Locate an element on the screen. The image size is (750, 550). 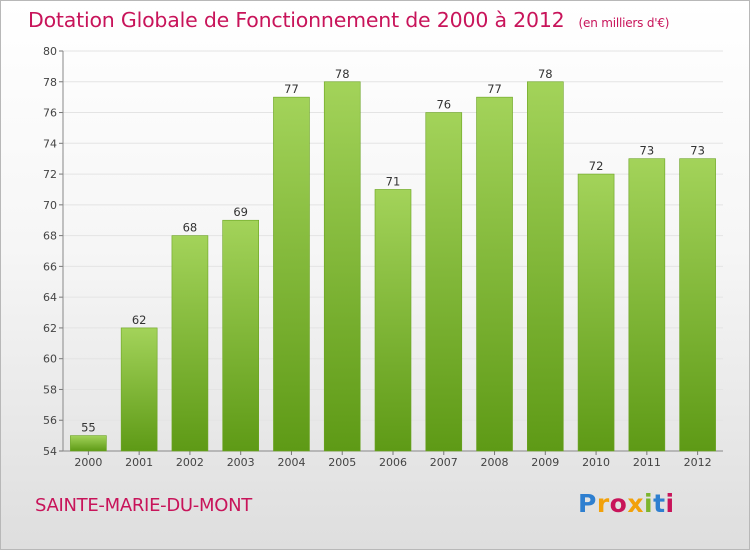
x-tick-label: 2008 is located at coordinates (495, 462).